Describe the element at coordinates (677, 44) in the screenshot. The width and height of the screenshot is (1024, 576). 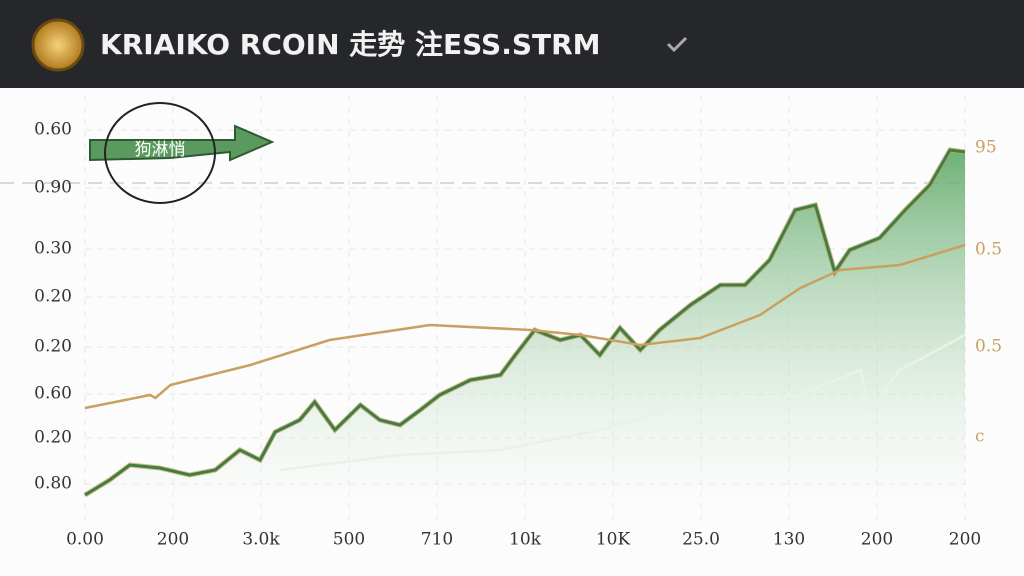
I see `check-icon` at that location.